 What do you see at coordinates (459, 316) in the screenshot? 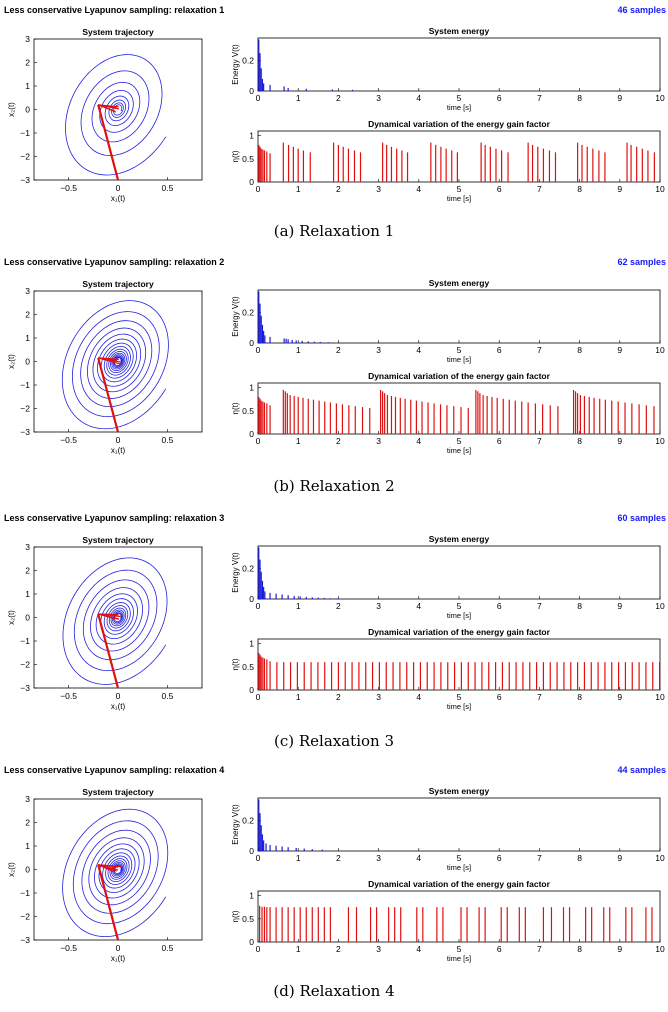
I see `energy-plot-frame` at bounding box center [459, 316].